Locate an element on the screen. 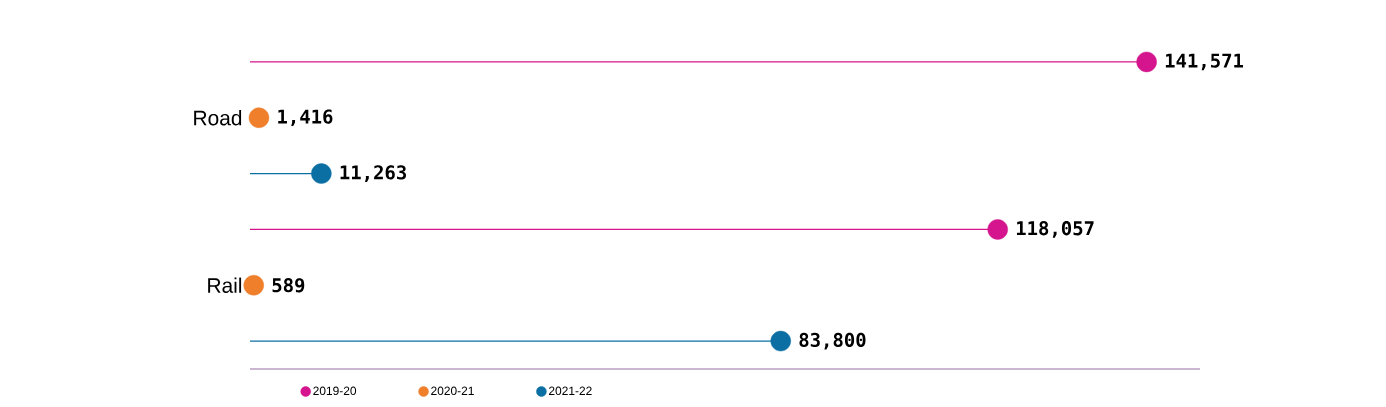 This screenshot has height=407, width=1386. data-label: 118,057 is located at coordinates (1055, 229).